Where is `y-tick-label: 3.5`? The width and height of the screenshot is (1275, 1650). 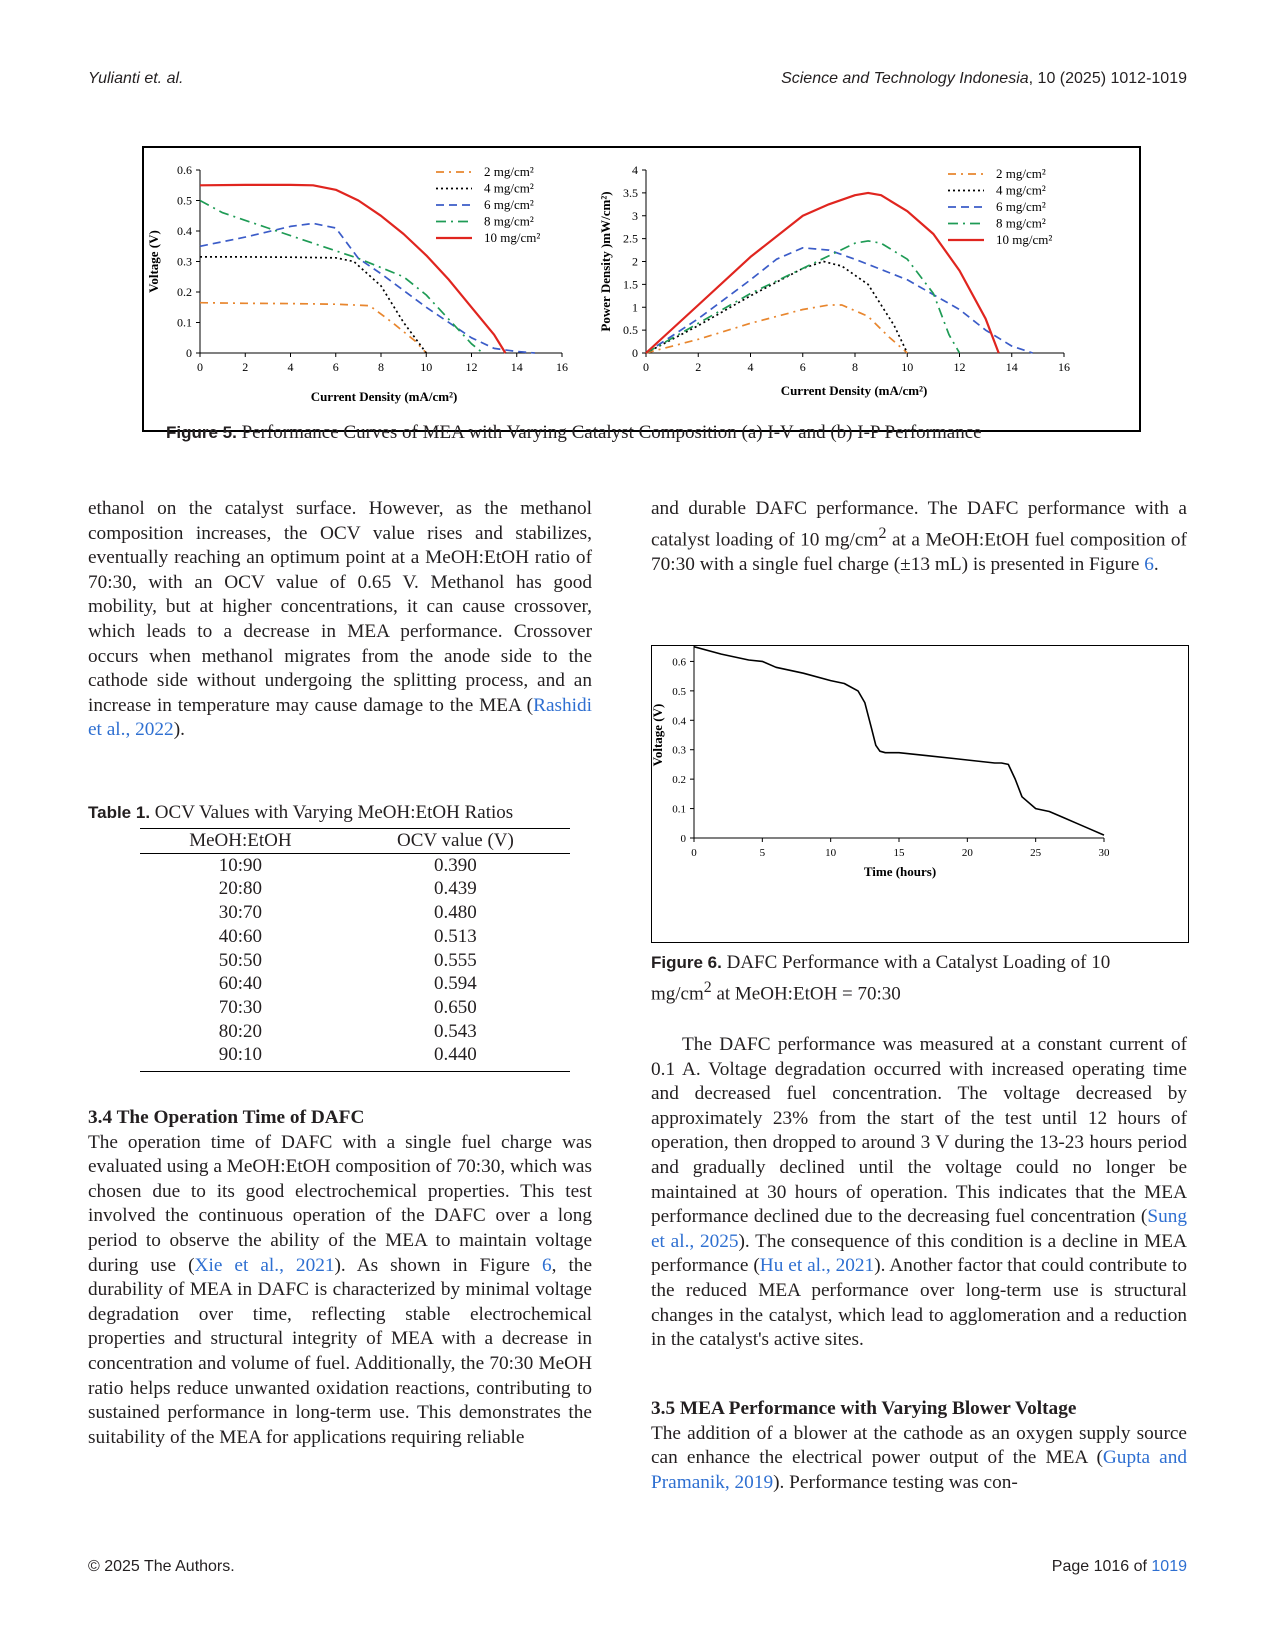
y-tick-label: 3.5 is located at coordinates (630, 193).